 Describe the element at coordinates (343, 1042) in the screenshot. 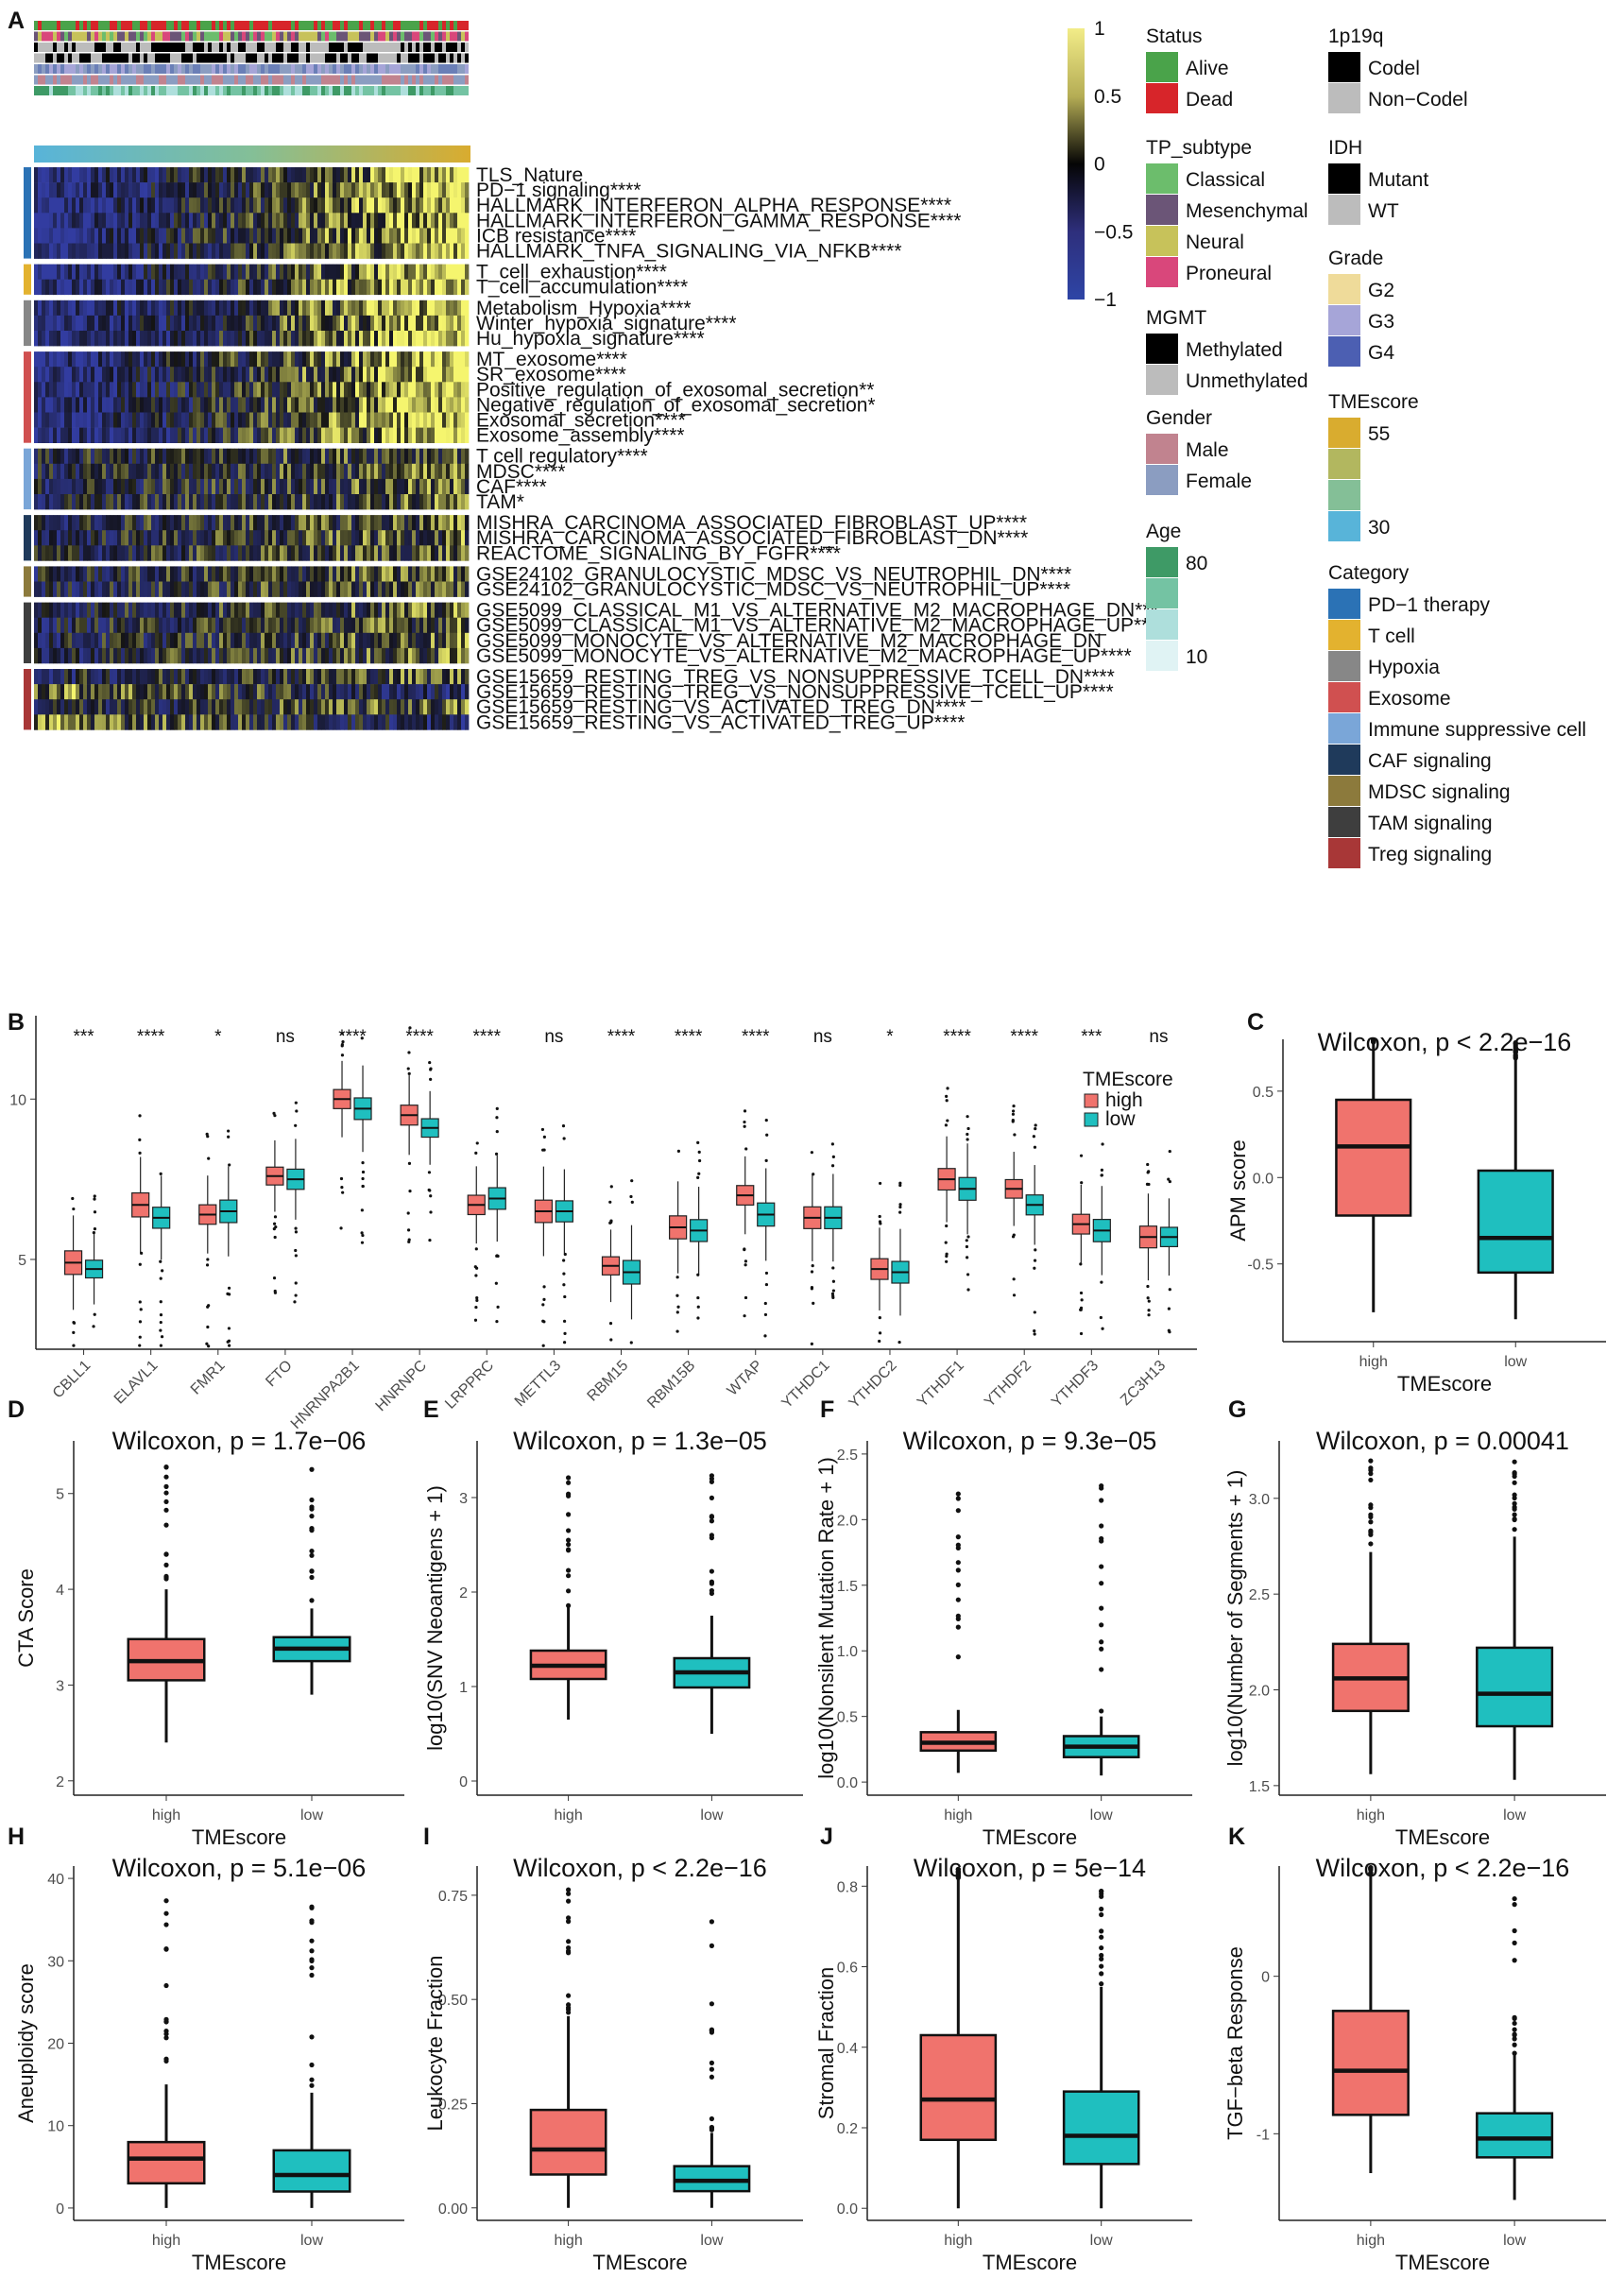

I see `outlier-point` at that location.